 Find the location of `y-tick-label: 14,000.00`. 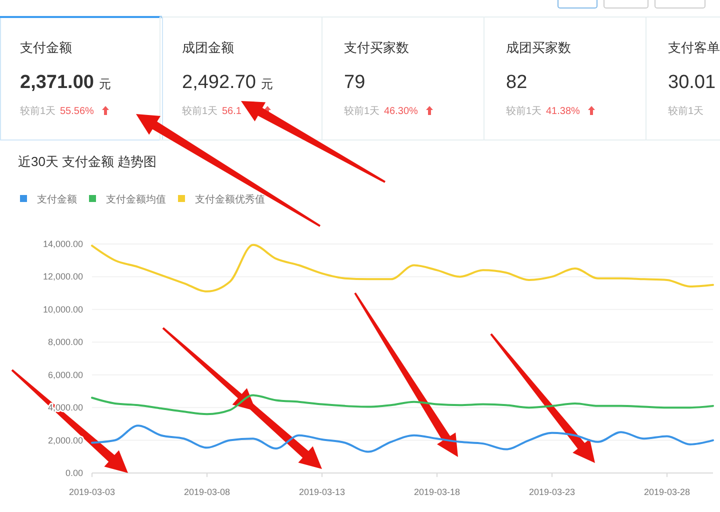

y-tick-label: 14,000.00 is located at coordinates (62, 244).